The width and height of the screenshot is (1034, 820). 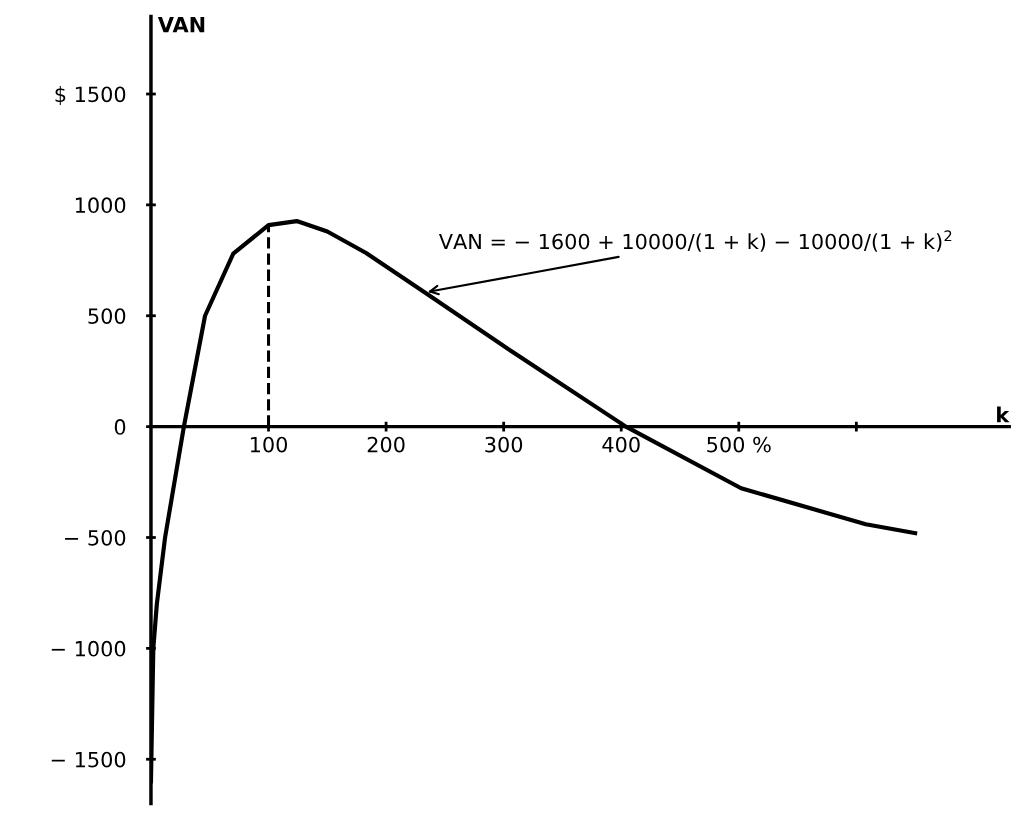 I want to click on y-tick-label: 1000, so click(x=100, y=205).